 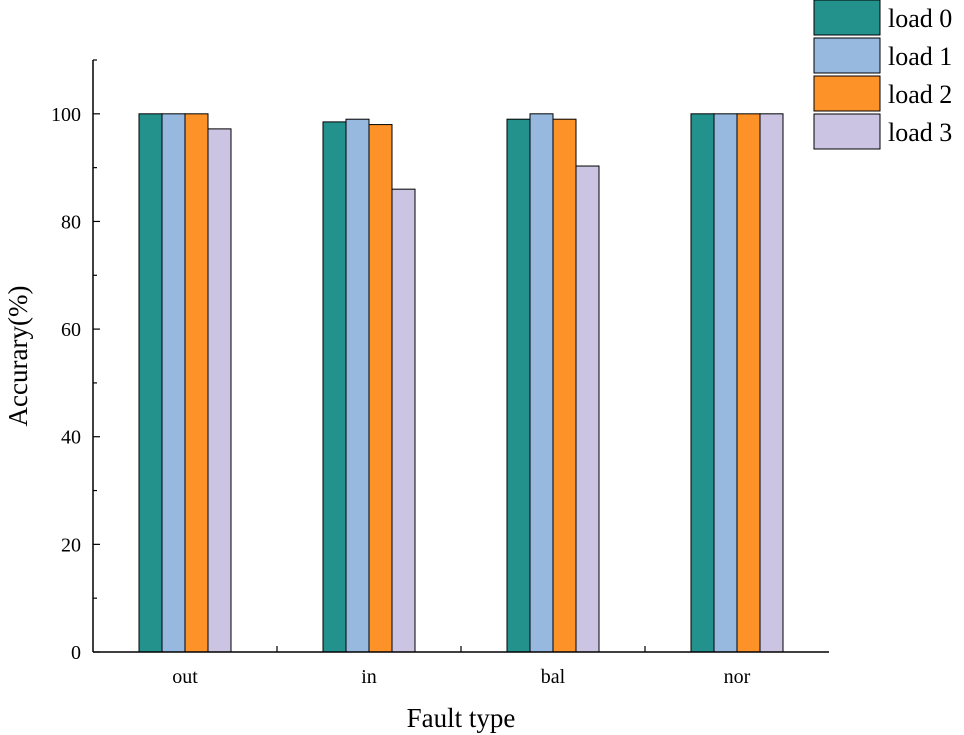 I want to click on legend: load 0 load 1 load 2 load 3, so click(x=882, y=75).